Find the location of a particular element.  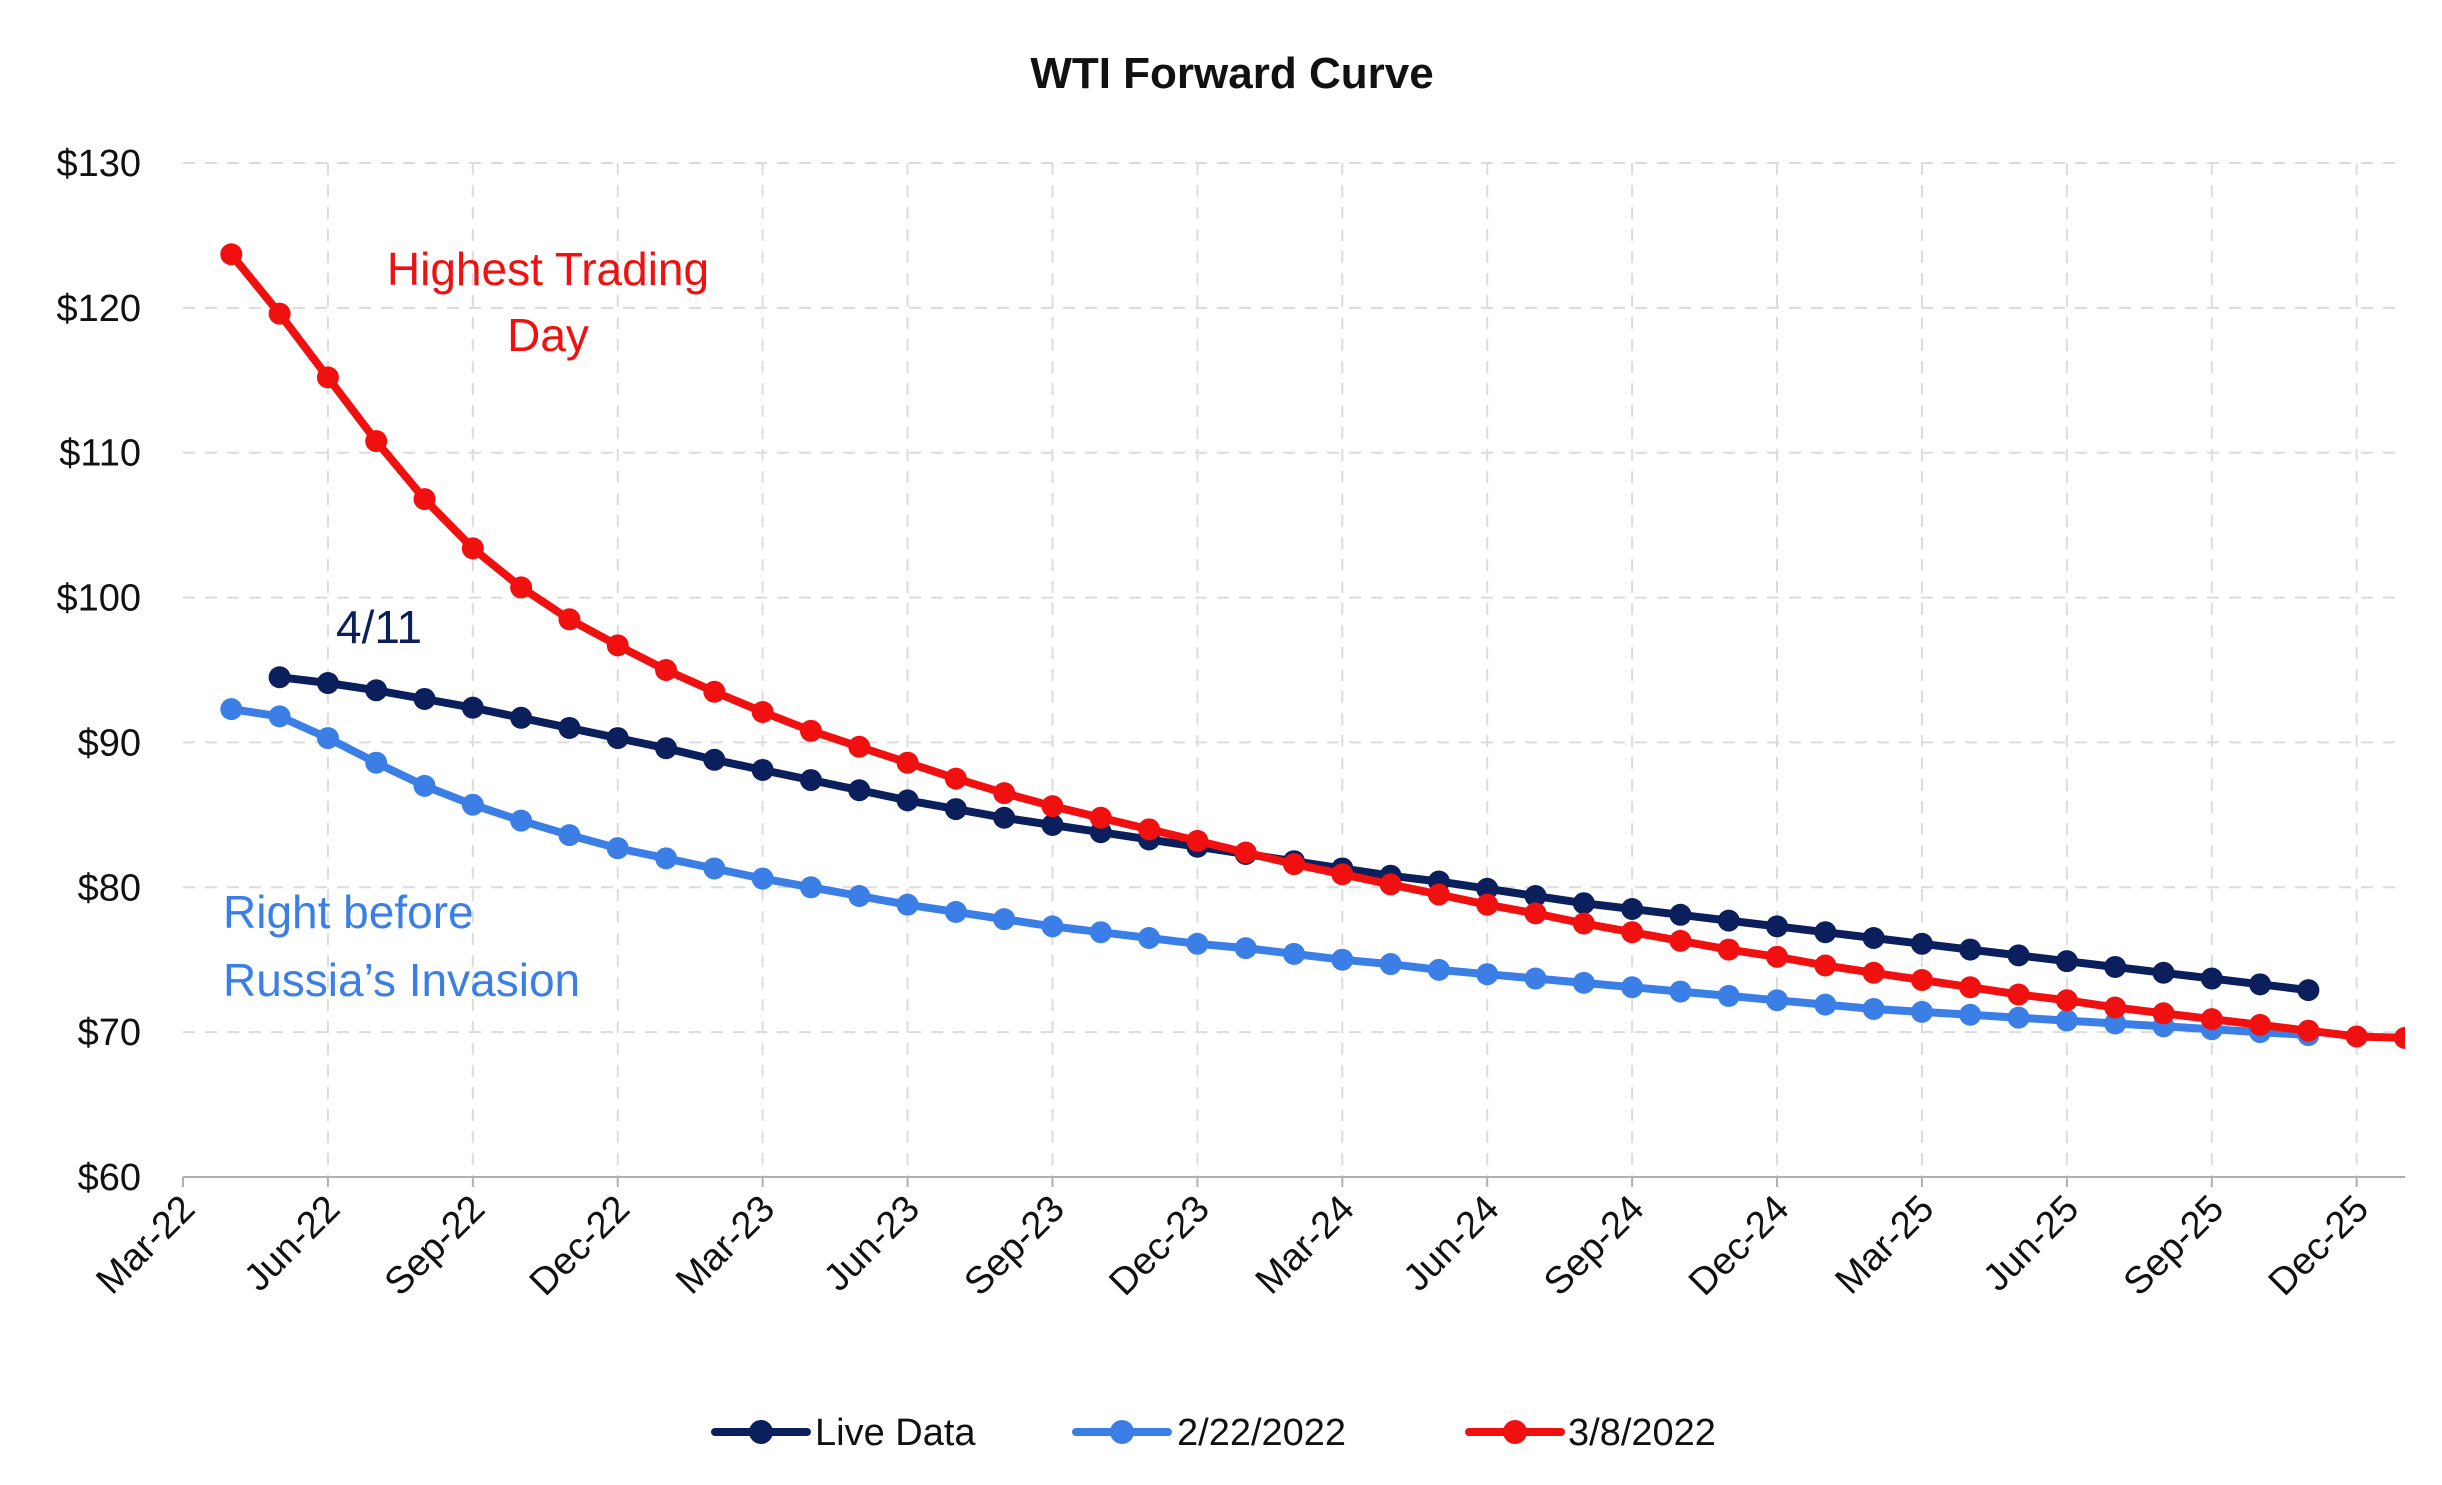

legend-label: 3/8/2022 is located at coordinates (1642, 1433).